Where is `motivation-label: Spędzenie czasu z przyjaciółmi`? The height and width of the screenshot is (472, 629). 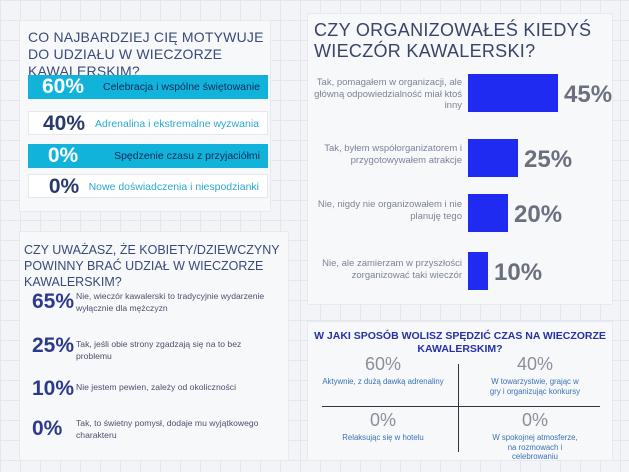
motivation-label: Spędzenie czasu z przyjaciółmi is located at coordinates (187, 156).